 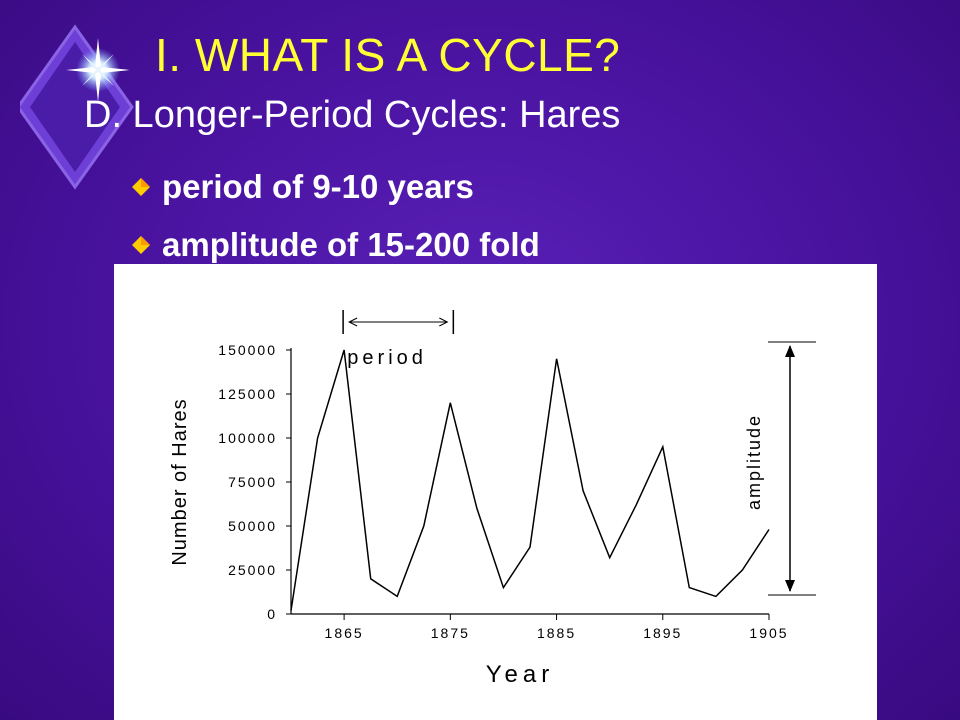 I want to click on amplitude-label: amplitude, so click(x=754, y=462).